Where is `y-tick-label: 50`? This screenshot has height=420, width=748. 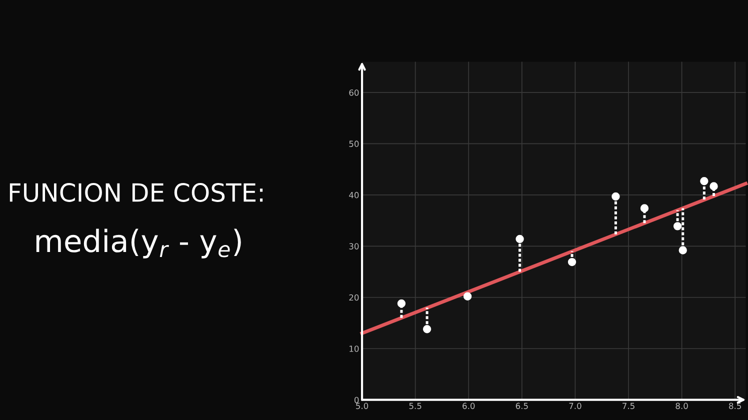
y-tick-label: 50 is located at coordinates (354, 143).